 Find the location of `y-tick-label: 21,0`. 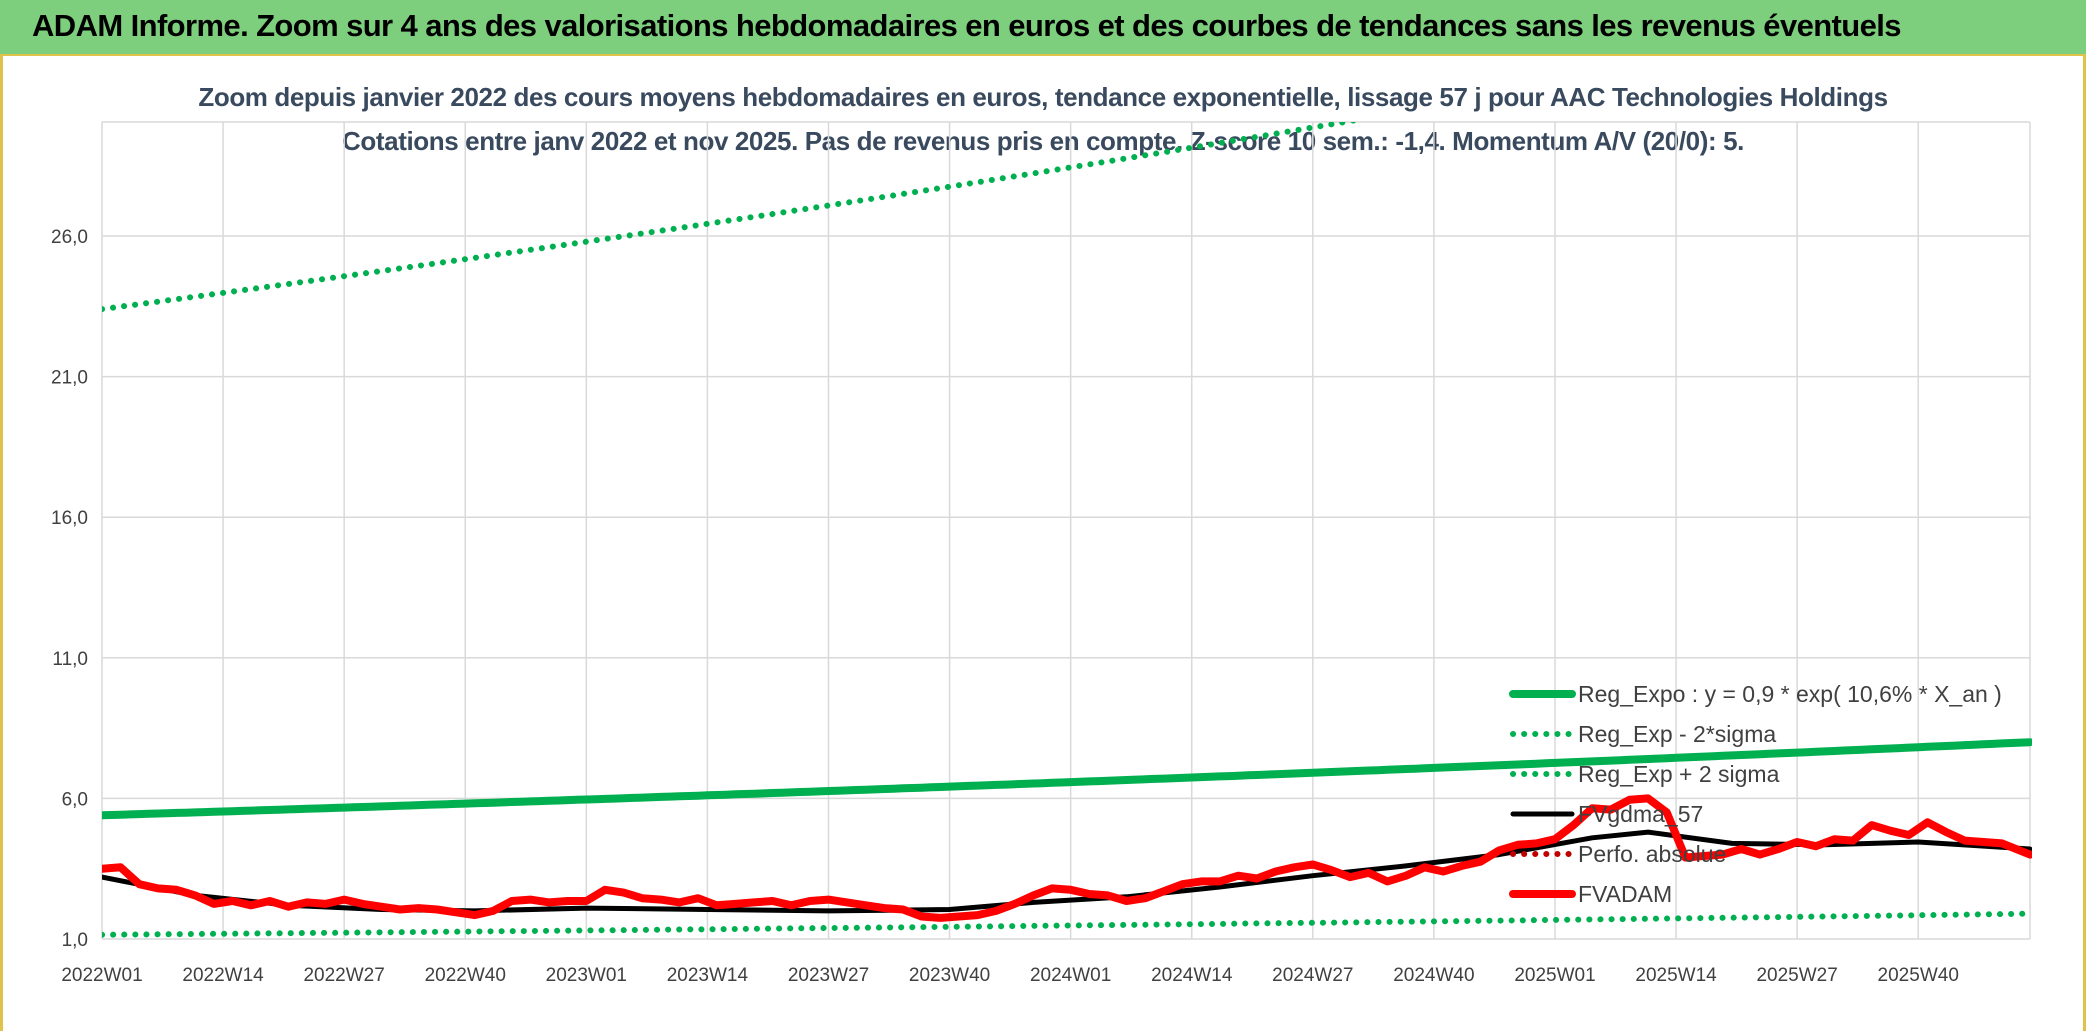

y-tick-label: 21,0 is located at coordinates (69, 378).